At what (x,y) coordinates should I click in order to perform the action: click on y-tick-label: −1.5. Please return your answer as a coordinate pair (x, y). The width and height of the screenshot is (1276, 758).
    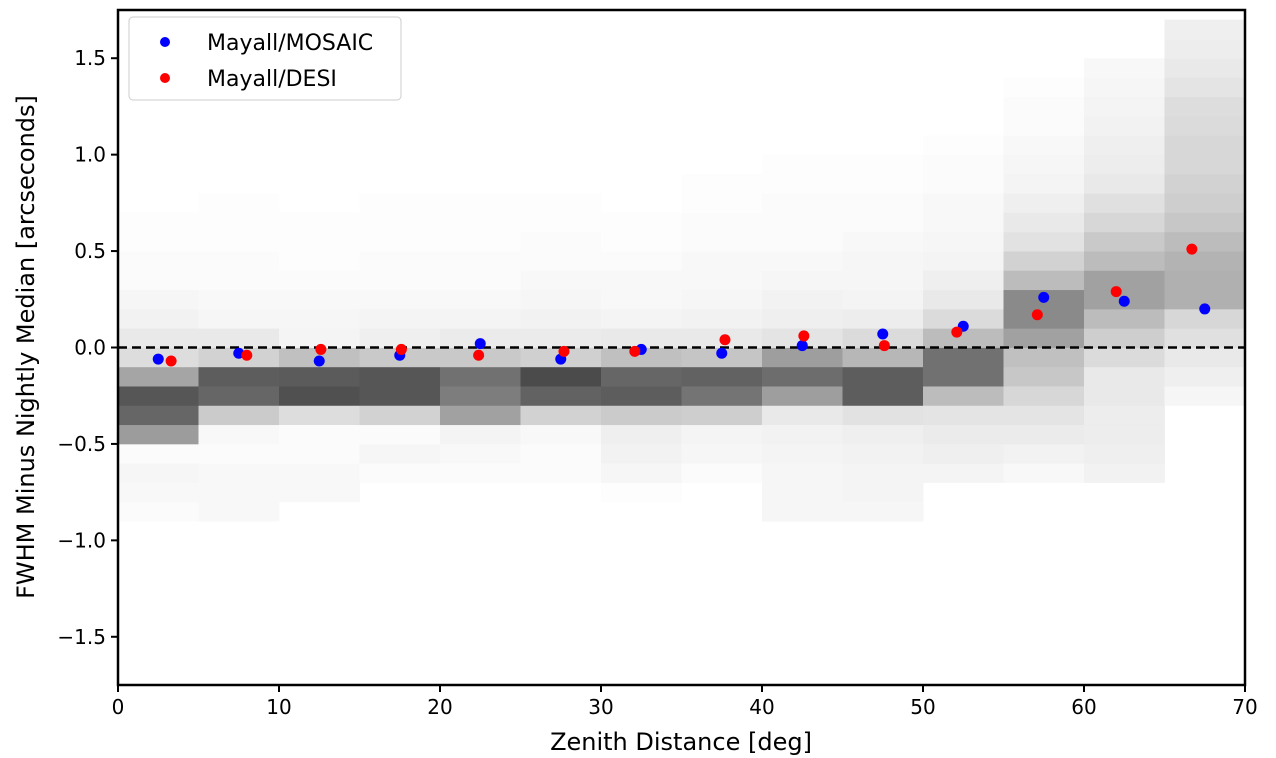
    Looking at the image, I should click on (81, 637).